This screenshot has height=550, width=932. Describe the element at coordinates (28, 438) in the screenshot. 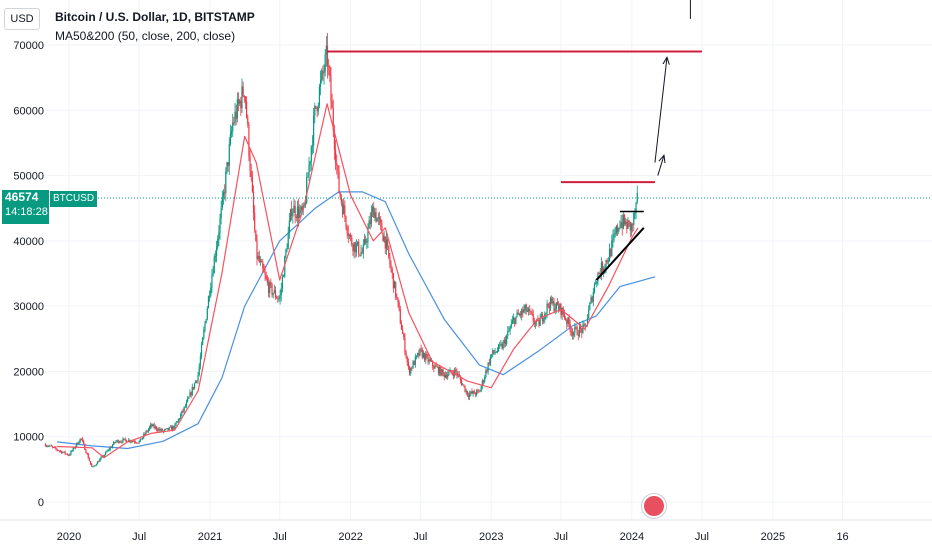

I see `price-tick-label: 10000` at that location.